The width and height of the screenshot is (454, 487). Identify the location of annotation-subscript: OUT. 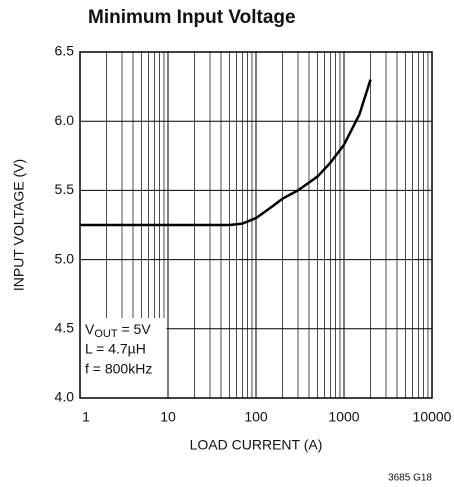
(106, 334).